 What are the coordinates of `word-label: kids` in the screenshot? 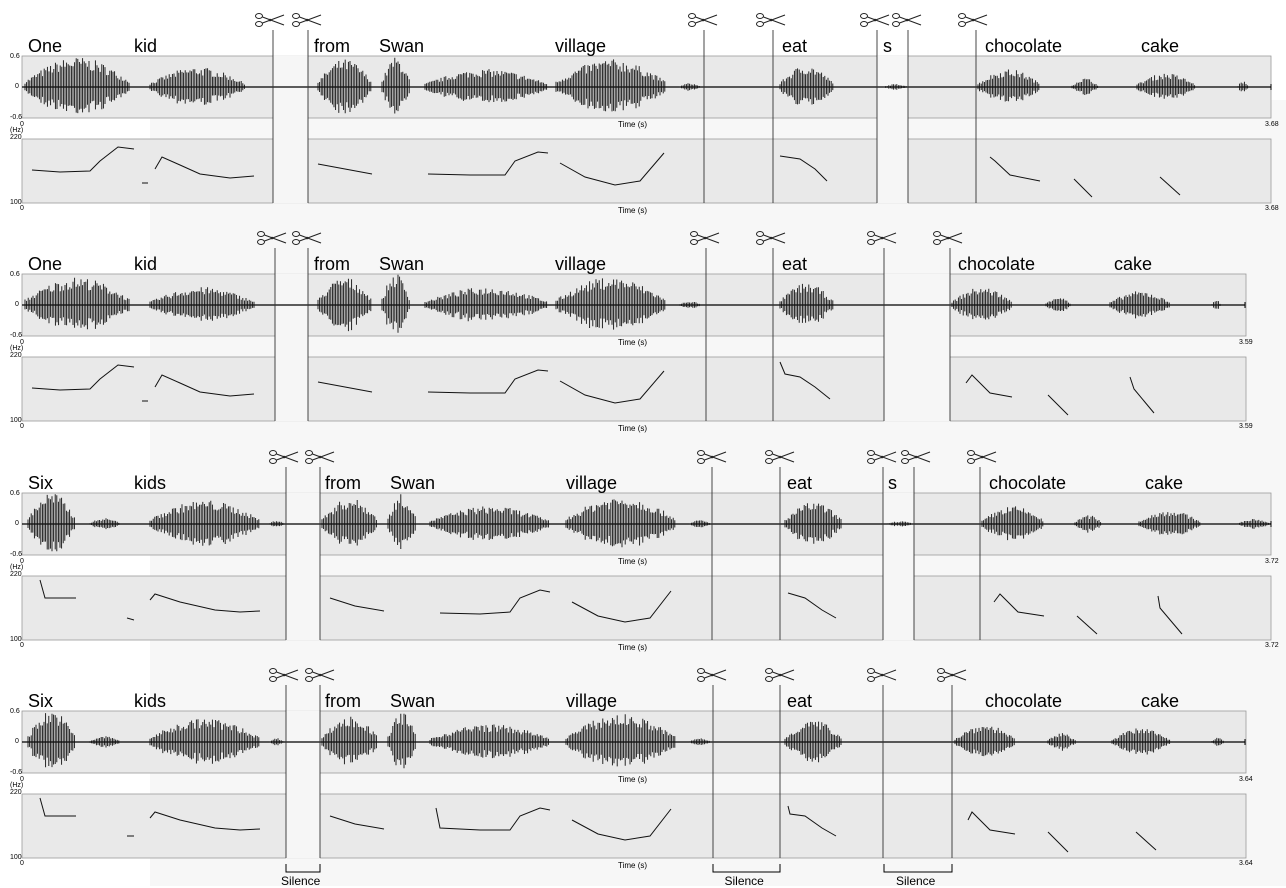 It's located at (150, 701).